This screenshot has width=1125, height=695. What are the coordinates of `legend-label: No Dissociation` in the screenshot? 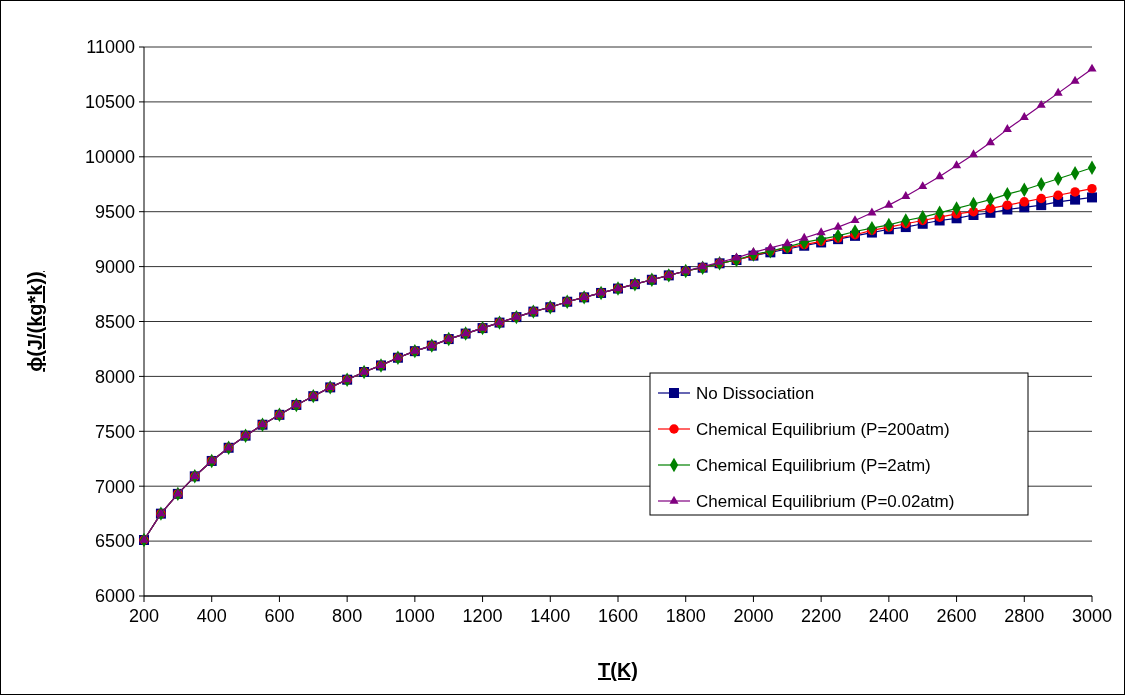 It's located at (755, 393).